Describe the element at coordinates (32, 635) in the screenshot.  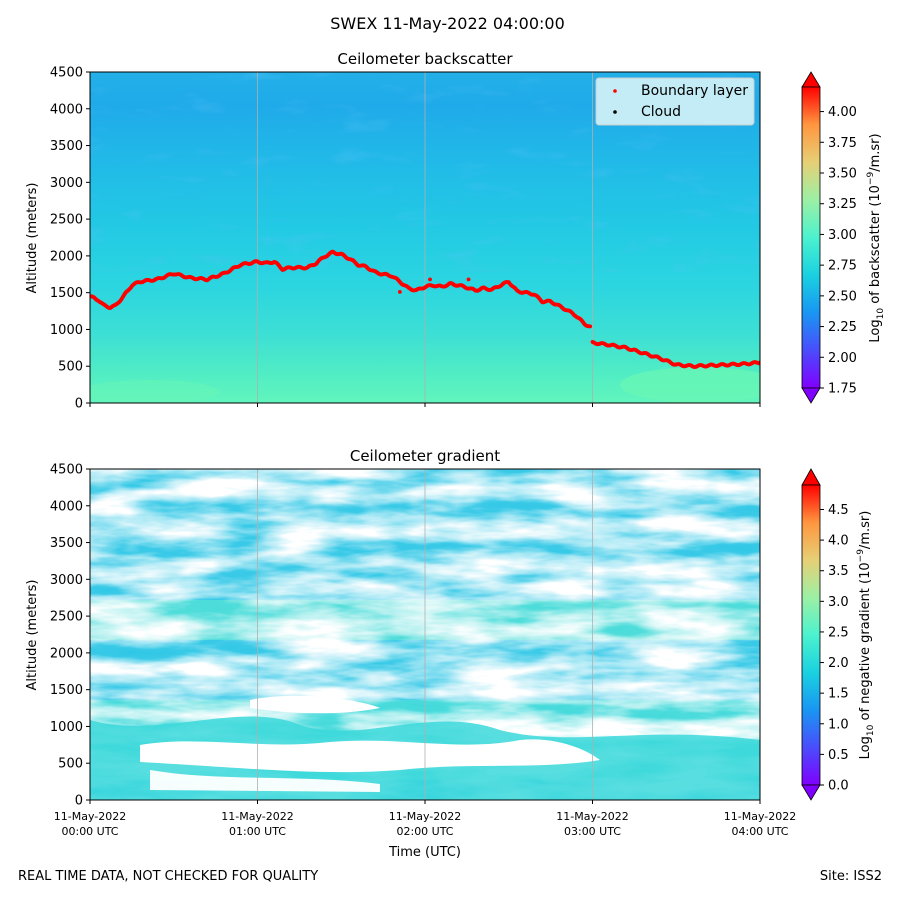
I see `gradient-ylabel: Altitude (meters)` at that location.